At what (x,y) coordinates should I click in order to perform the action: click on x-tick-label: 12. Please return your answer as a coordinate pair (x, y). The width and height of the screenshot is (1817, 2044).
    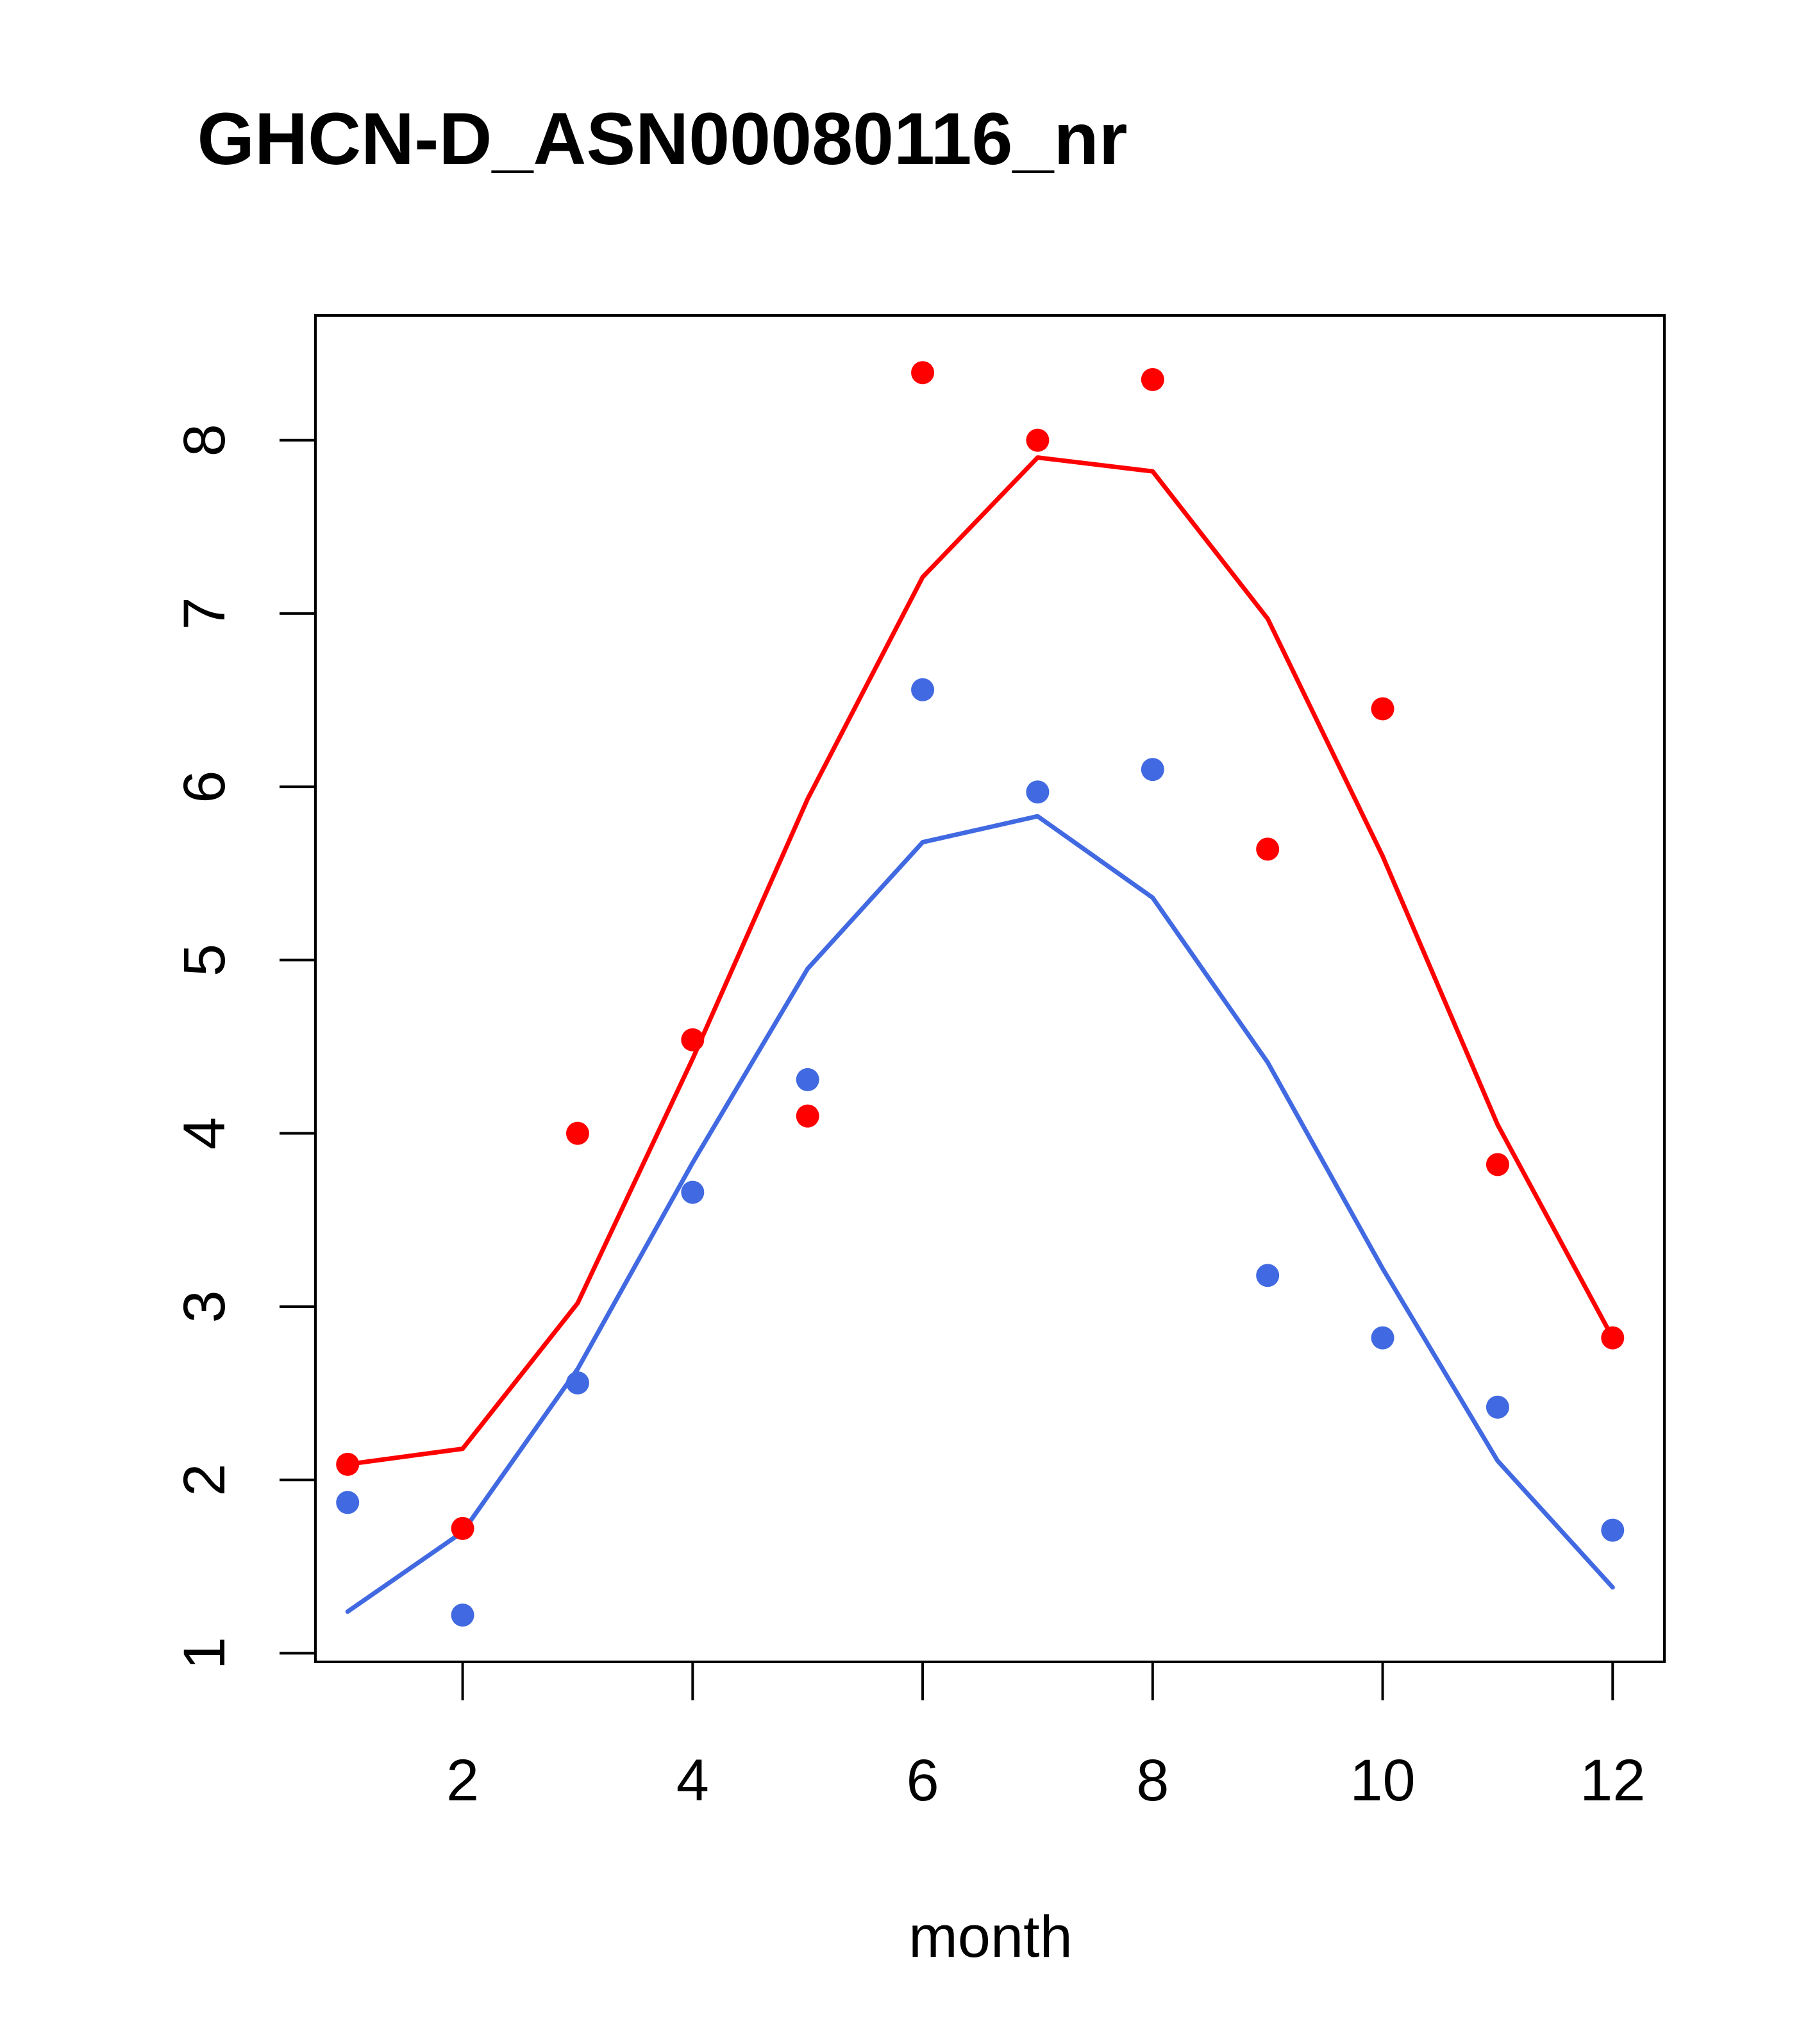
    Looking at the image, I should click on (1612, 1780).